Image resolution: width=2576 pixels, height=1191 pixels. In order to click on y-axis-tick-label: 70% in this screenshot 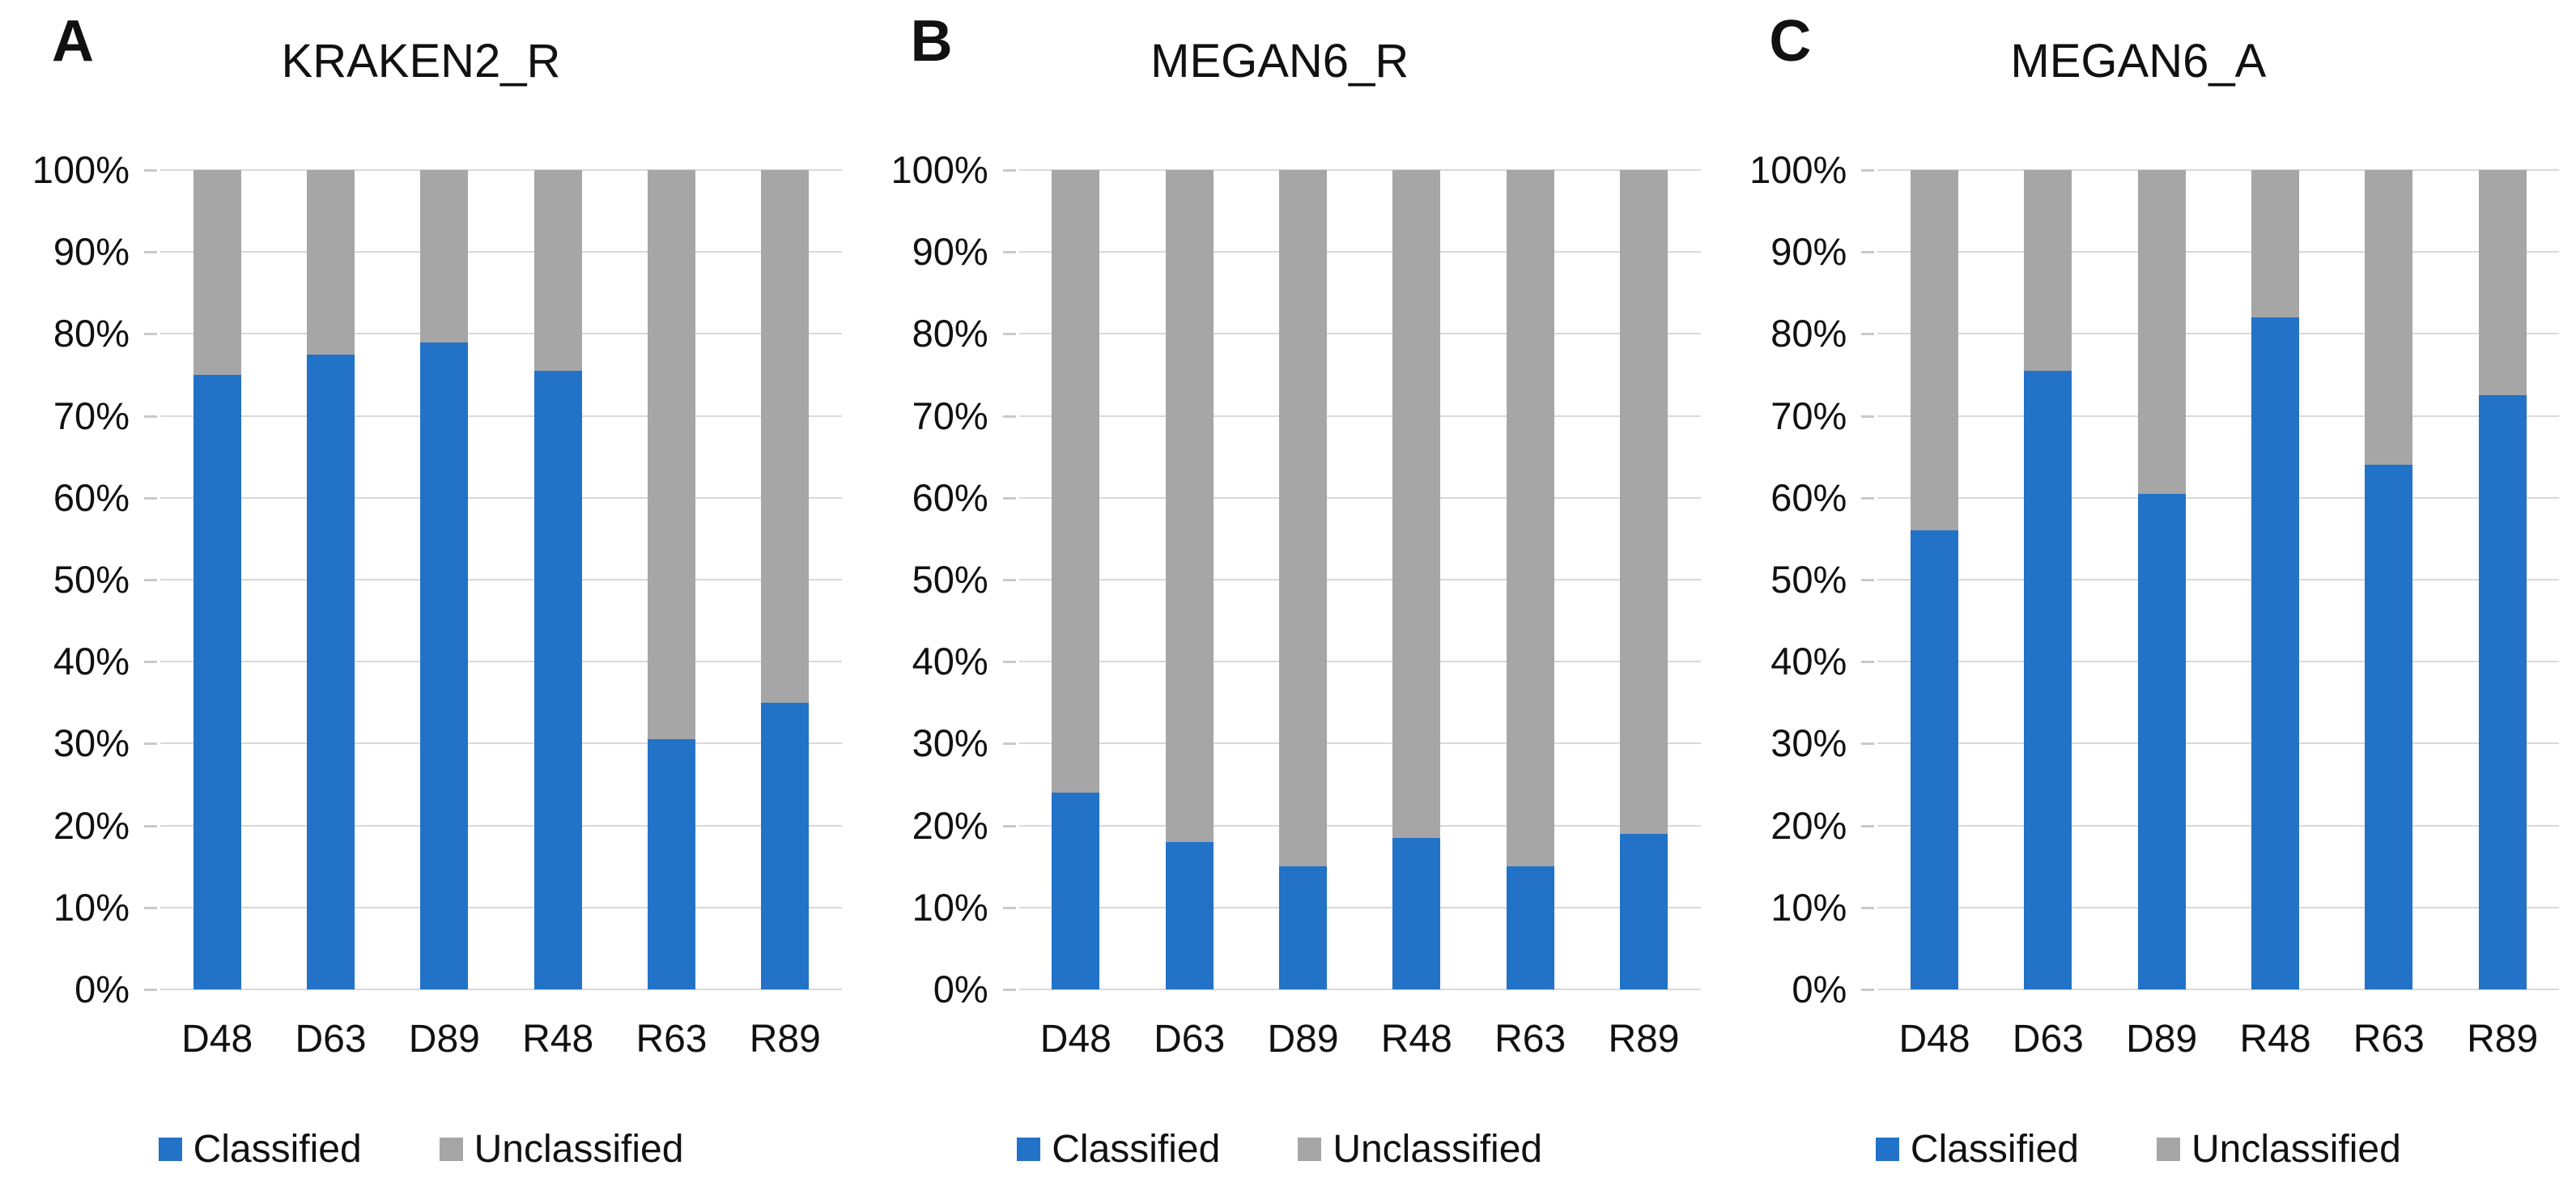, I will do `click(1808, 415)`.